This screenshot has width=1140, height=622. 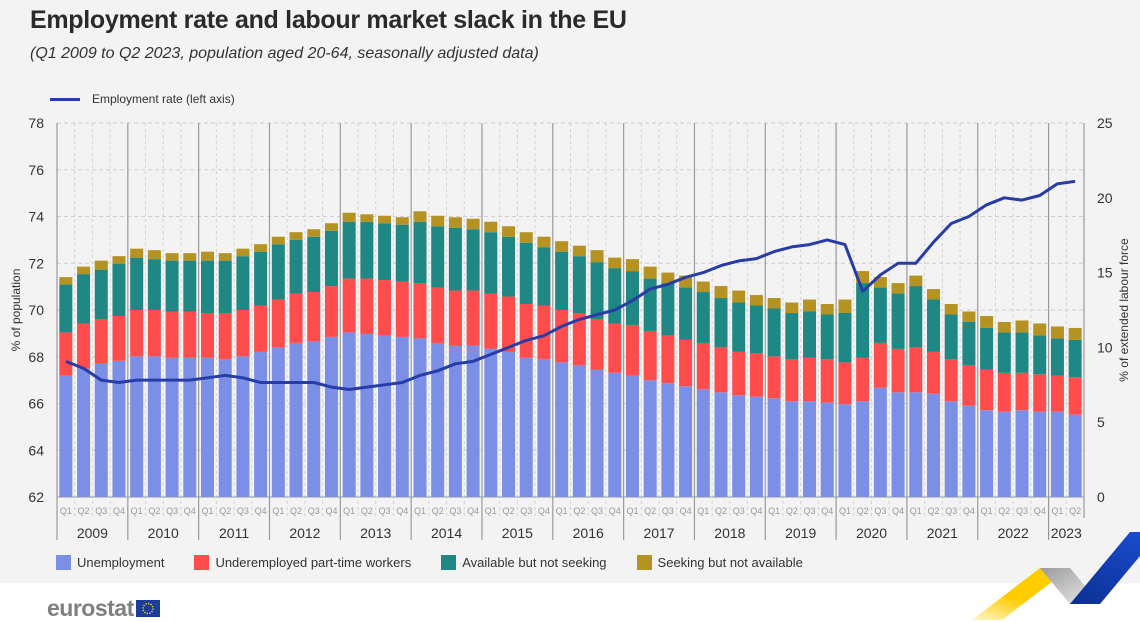 I want to click on decorative-ribbon-icon, so click(x=1056, y=576).